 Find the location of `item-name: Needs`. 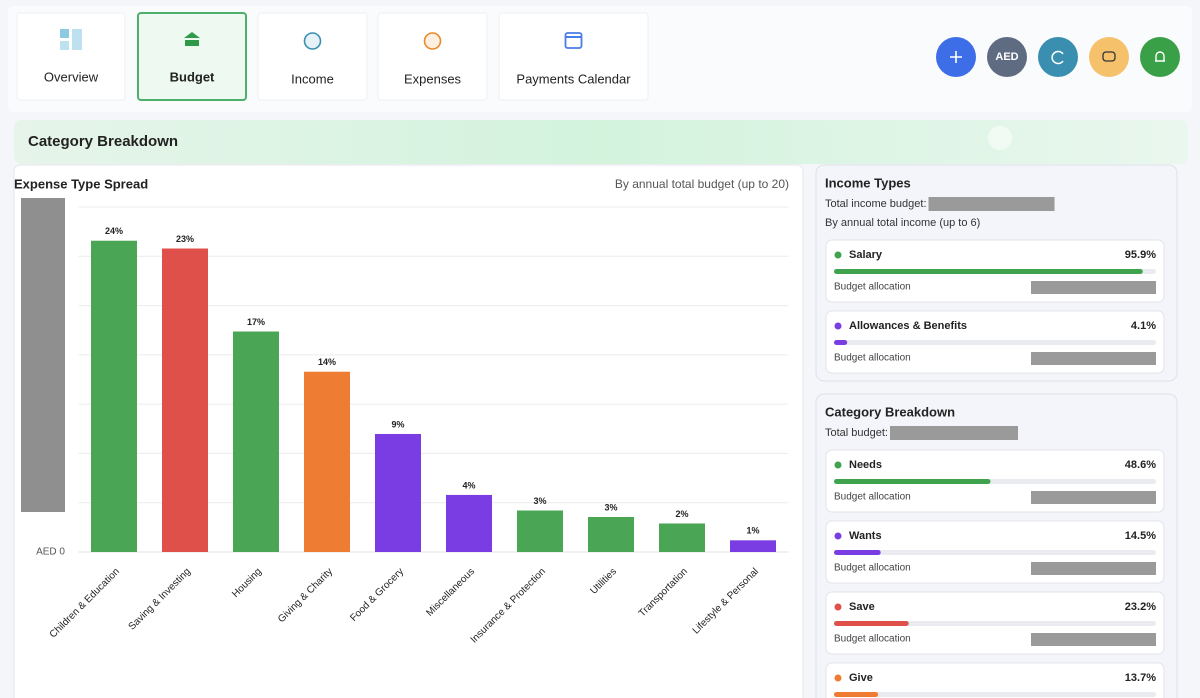

item-name: Needs is located at coordinates (865, 465).